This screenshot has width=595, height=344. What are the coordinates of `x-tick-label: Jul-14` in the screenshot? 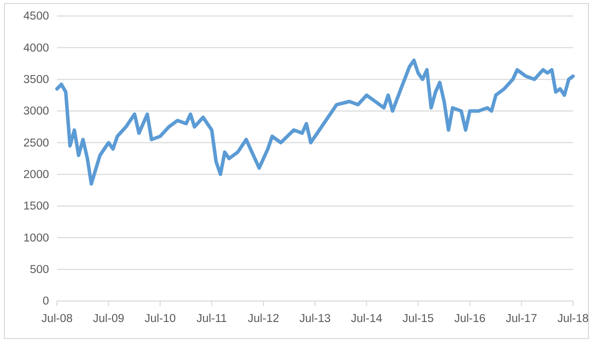 It's located at (366, 319).